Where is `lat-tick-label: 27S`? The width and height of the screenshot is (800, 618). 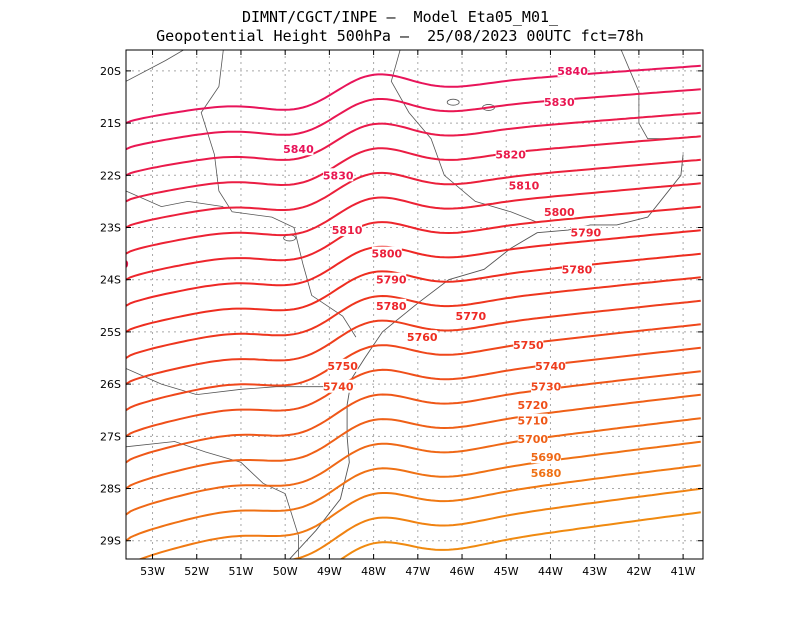 lat-tick-label: 27S is located at coordinates (110, 436).